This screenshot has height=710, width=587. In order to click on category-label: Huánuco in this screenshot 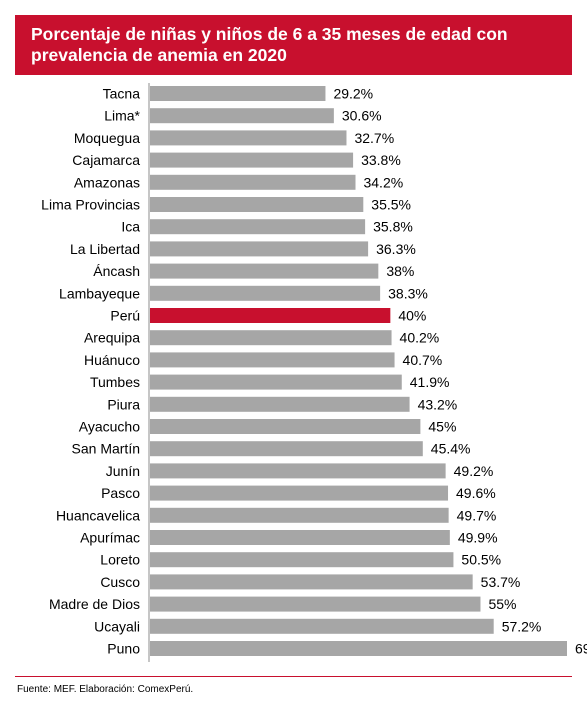, I will do `click(112, 360)`.